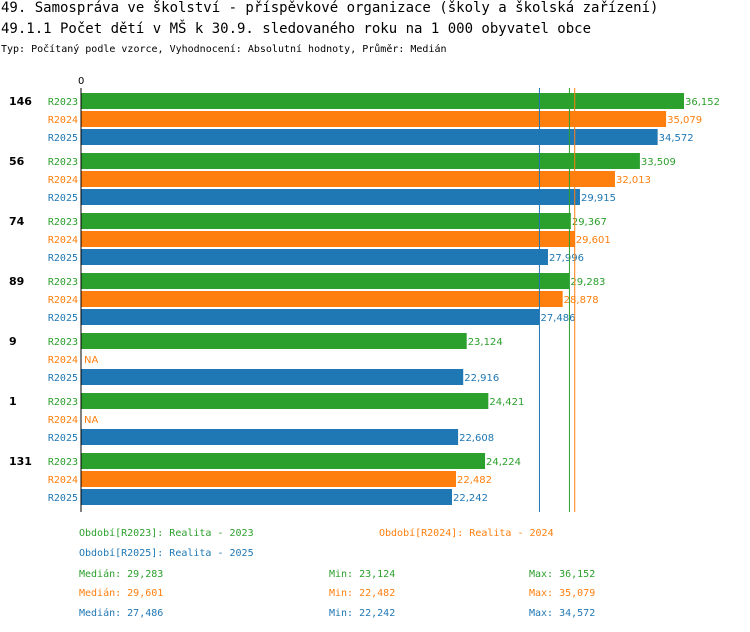 The image size is (750, 632). Describe the element at coordinates (589, 222) in the screenshot. I see `data-label: 29,367` at that location.